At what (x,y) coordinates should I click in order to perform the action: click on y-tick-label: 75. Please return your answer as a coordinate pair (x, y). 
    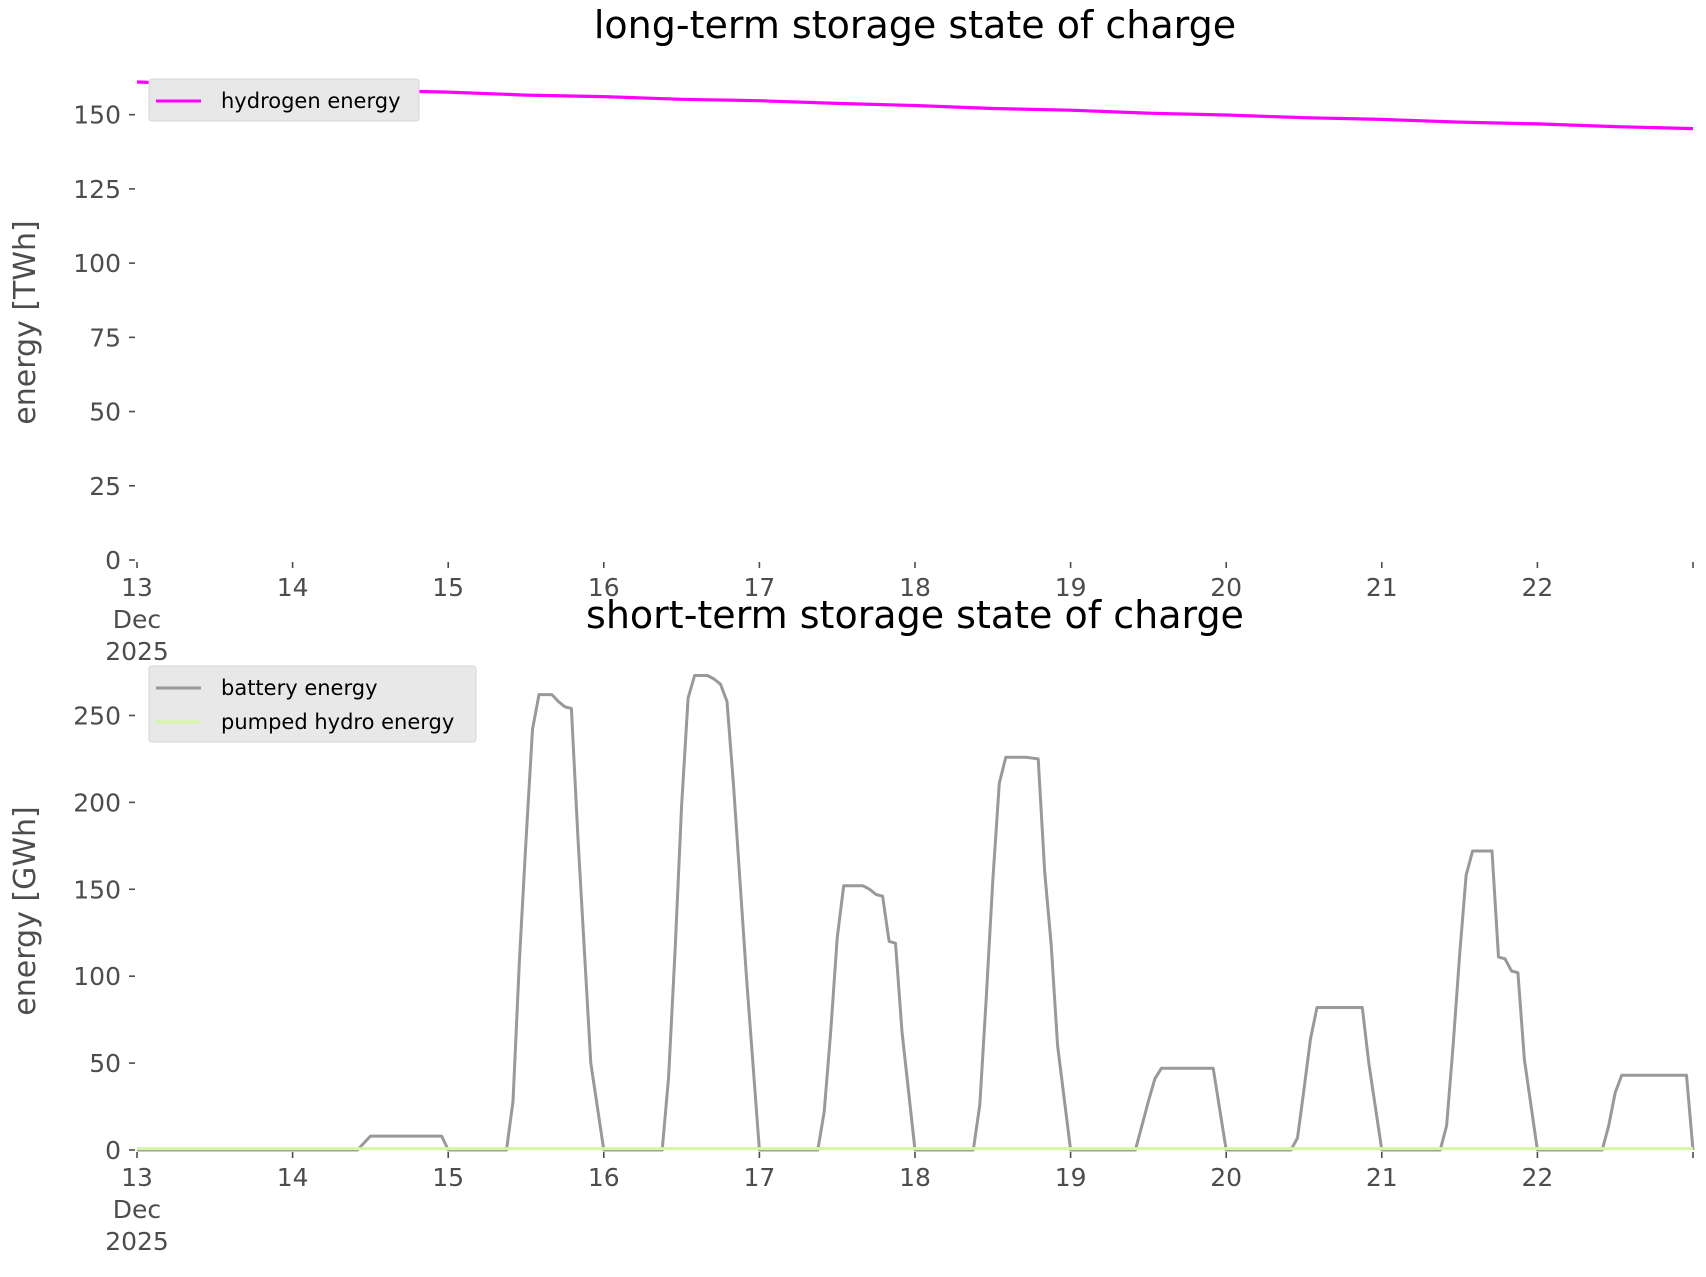
    Looking at the image, I should click on (105, 337).